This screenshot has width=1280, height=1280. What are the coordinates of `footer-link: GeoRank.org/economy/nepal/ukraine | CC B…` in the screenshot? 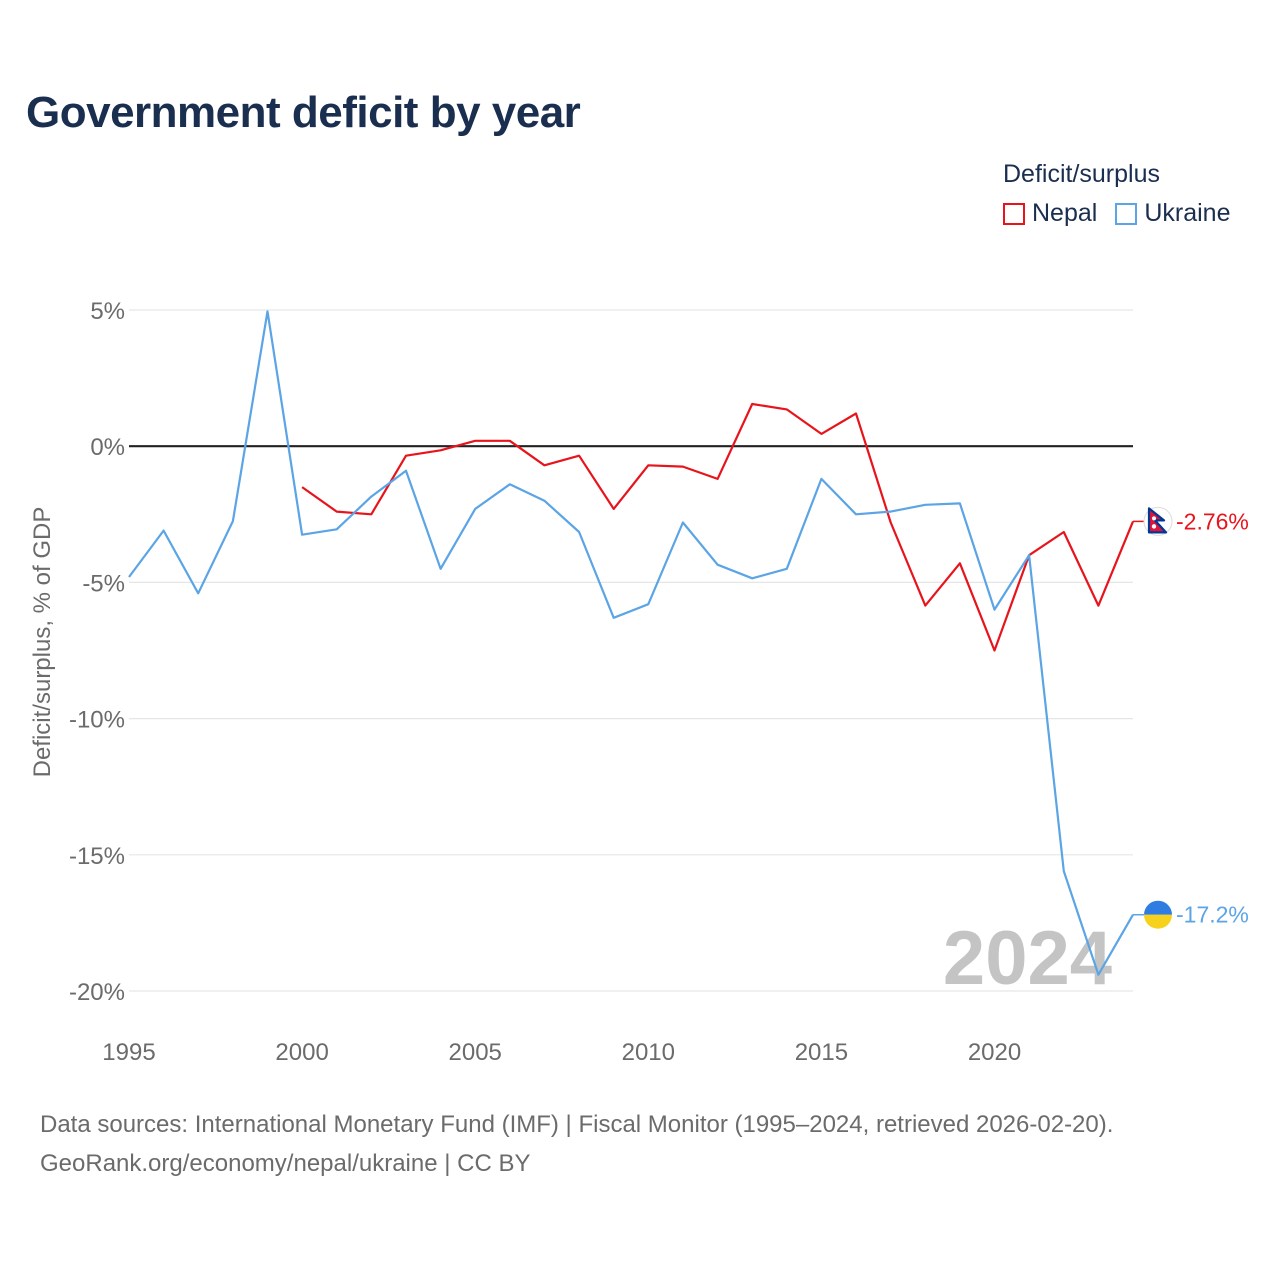 It's located at (285, 1163).